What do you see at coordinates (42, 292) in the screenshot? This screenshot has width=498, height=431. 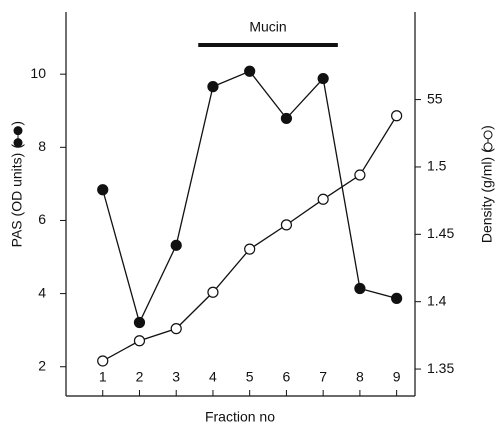 I see `y-tick-label: 4` at bounding box center [42, 292].